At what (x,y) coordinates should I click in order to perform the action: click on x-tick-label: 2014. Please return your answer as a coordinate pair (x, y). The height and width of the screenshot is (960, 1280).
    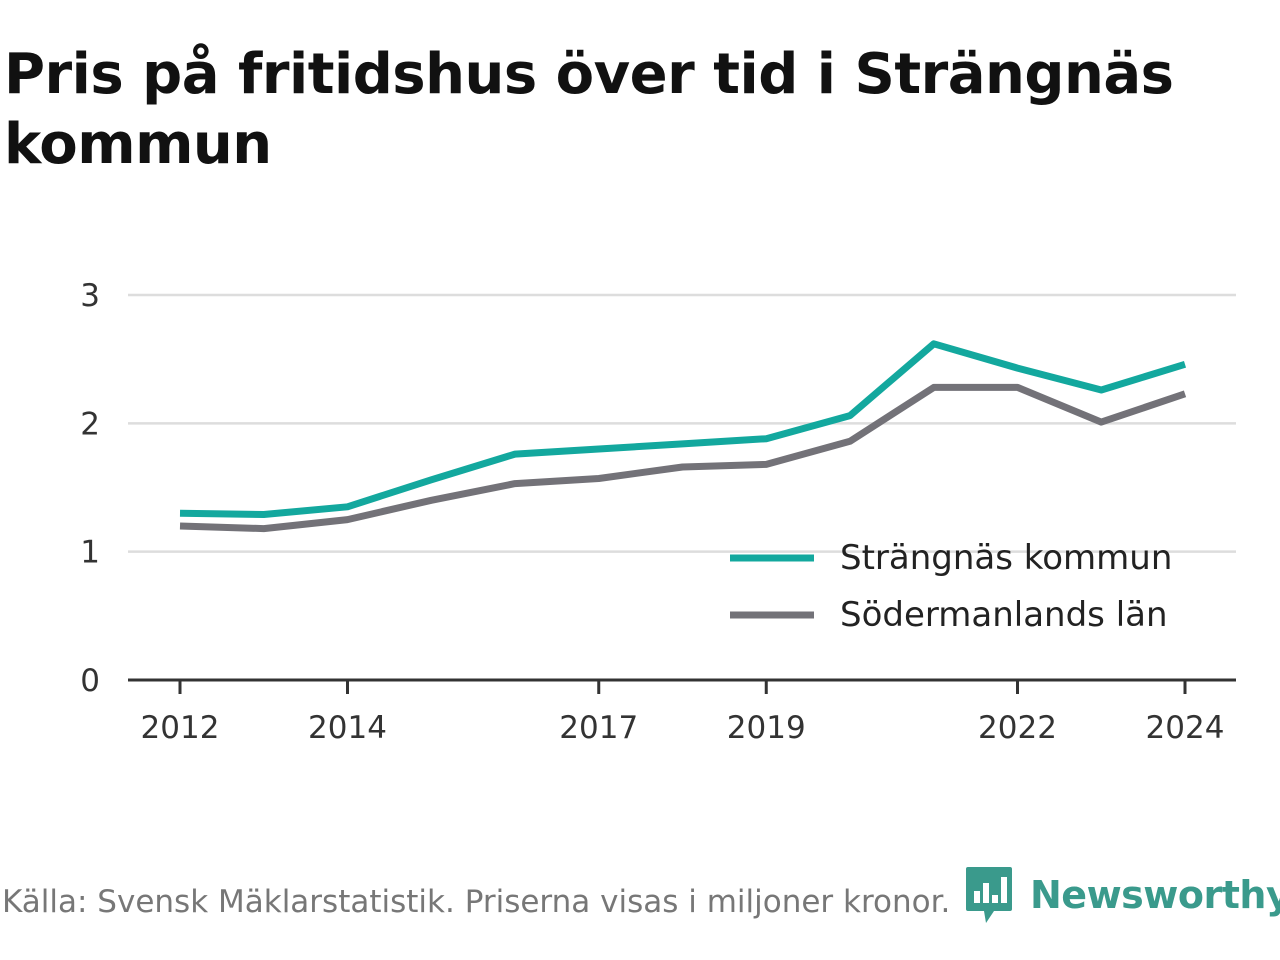
    Looking at the image, I should click on (347, 728).